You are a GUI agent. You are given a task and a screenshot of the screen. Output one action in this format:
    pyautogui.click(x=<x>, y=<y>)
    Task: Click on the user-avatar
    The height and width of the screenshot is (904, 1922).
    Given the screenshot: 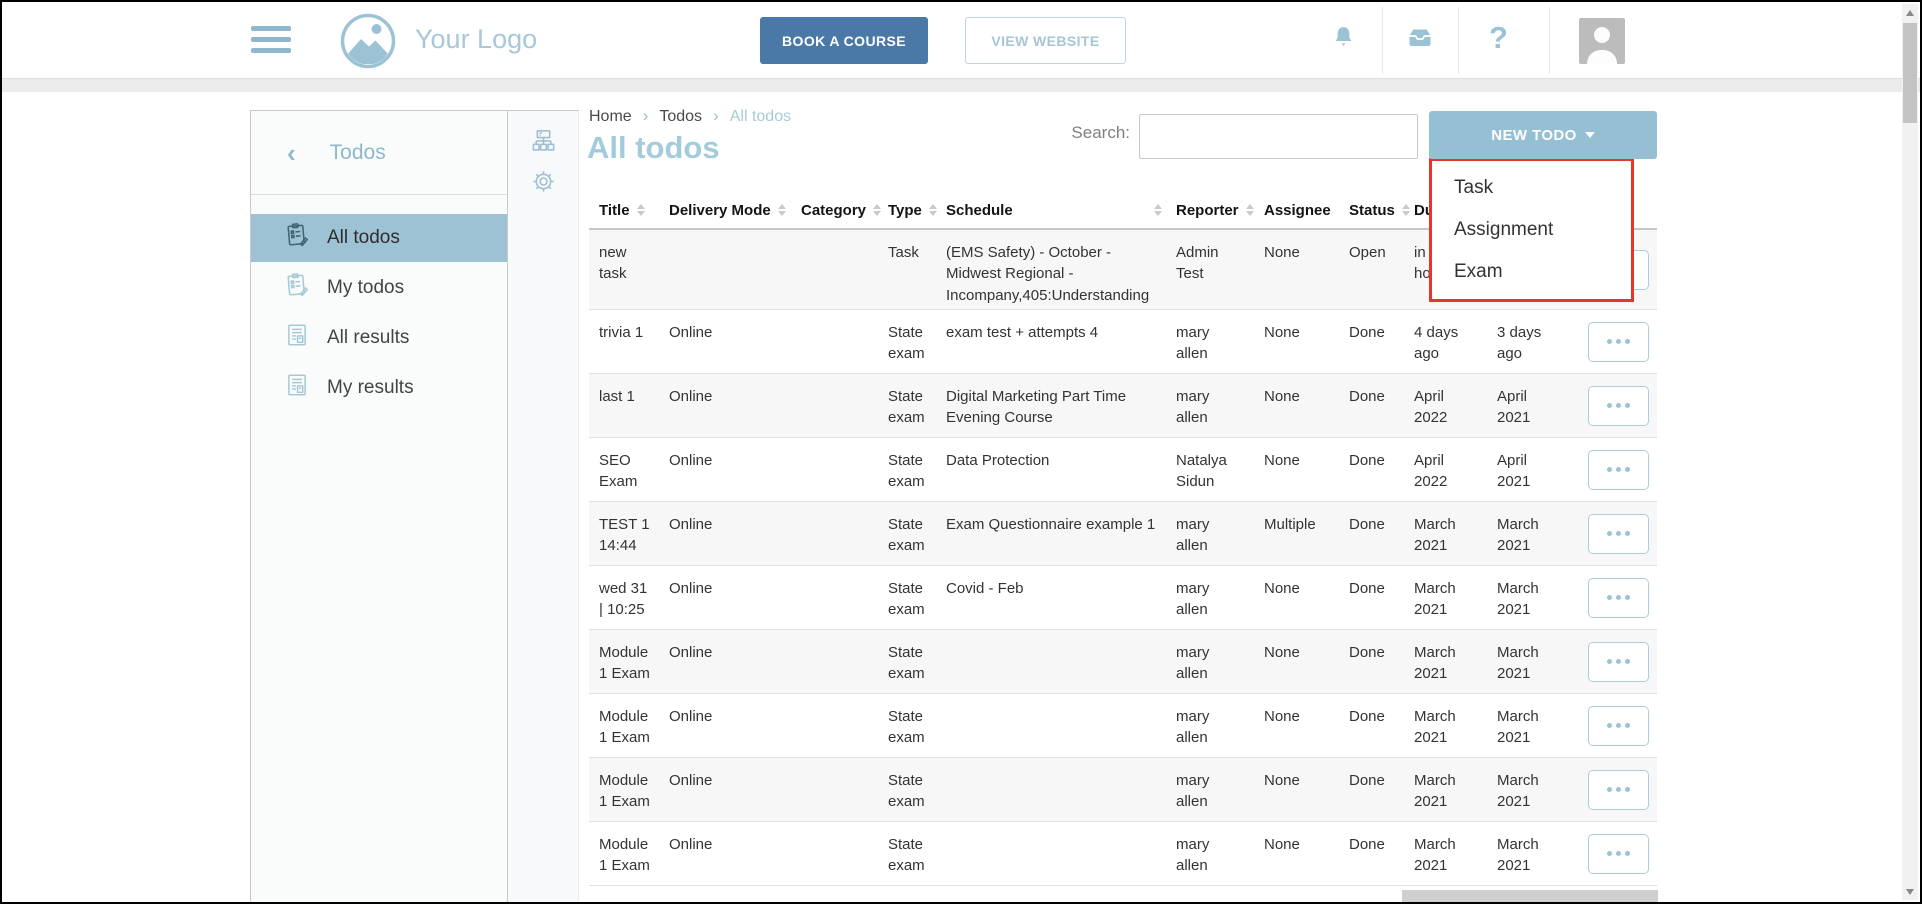 What is the action you would take?
    pyautogui.click(x=1602, y=41)
    